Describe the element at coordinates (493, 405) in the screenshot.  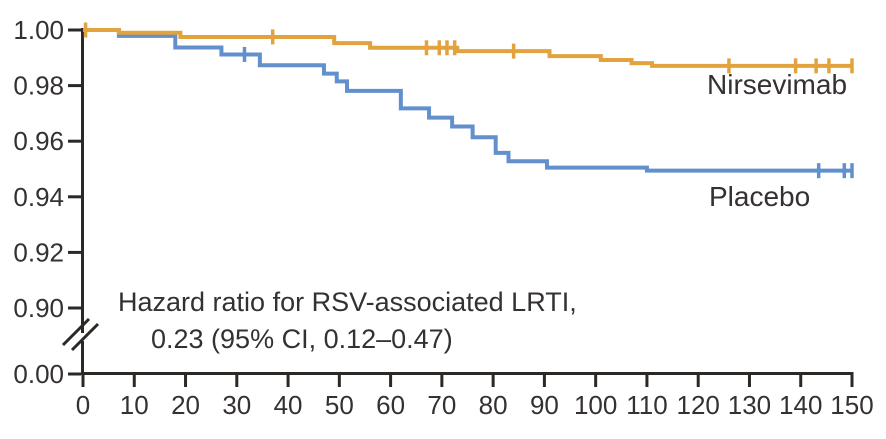
I see `x-tick-label: 80` at that location.